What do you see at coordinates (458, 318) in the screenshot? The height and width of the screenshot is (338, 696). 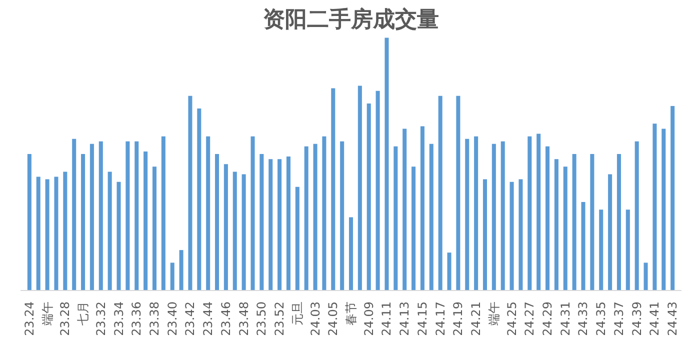 I see `x-tick-label: 24.19` at bounding box center [458, 318].